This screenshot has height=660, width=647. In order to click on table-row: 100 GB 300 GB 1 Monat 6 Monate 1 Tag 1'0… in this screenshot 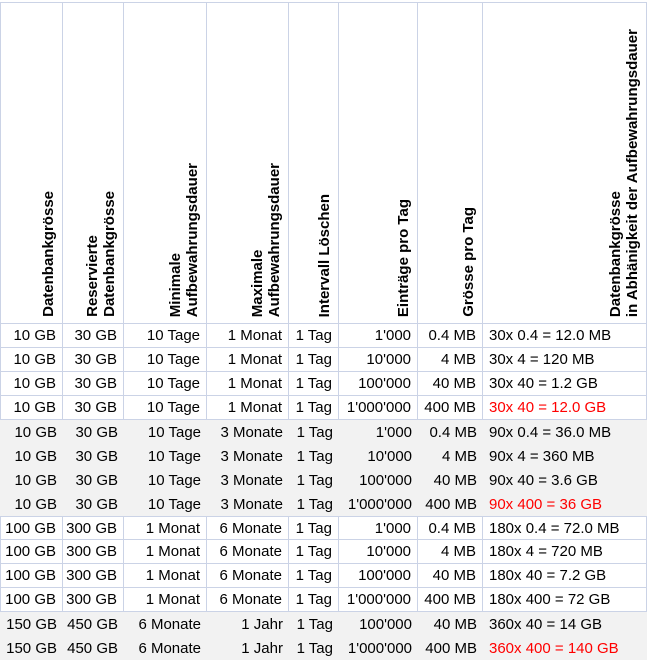, I will do `click(323, 600)`.